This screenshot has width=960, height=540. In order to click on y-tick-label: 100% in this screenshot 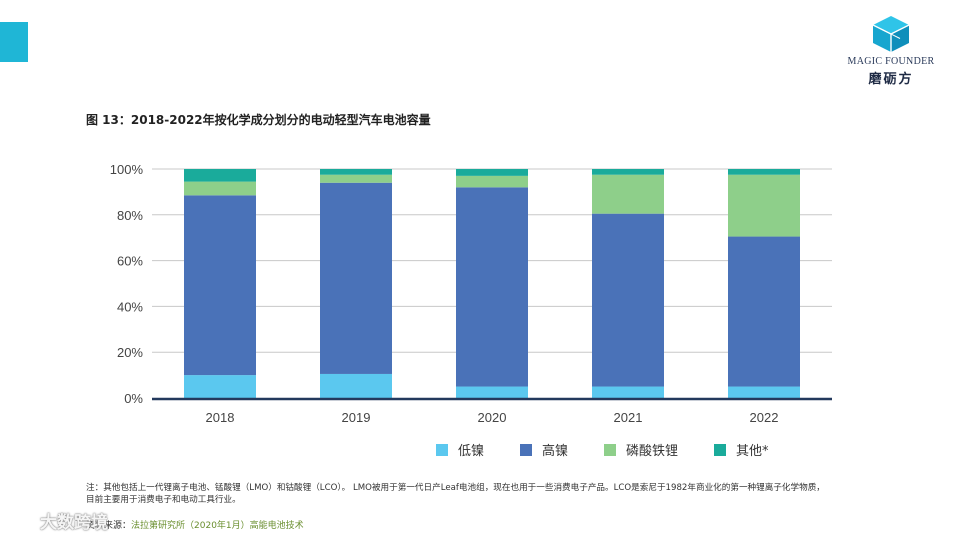, I will do `click(127, 169)`.